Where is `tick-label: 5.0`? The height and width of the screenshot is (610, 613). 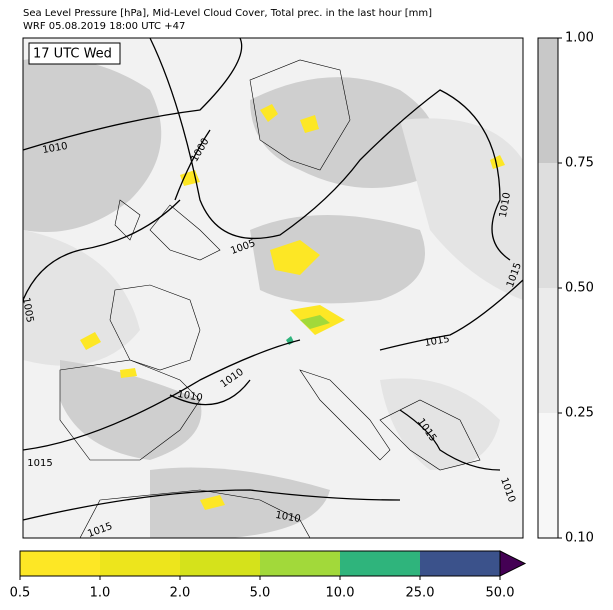
tick-label: 5.0 is located at coordinates (260, 593).